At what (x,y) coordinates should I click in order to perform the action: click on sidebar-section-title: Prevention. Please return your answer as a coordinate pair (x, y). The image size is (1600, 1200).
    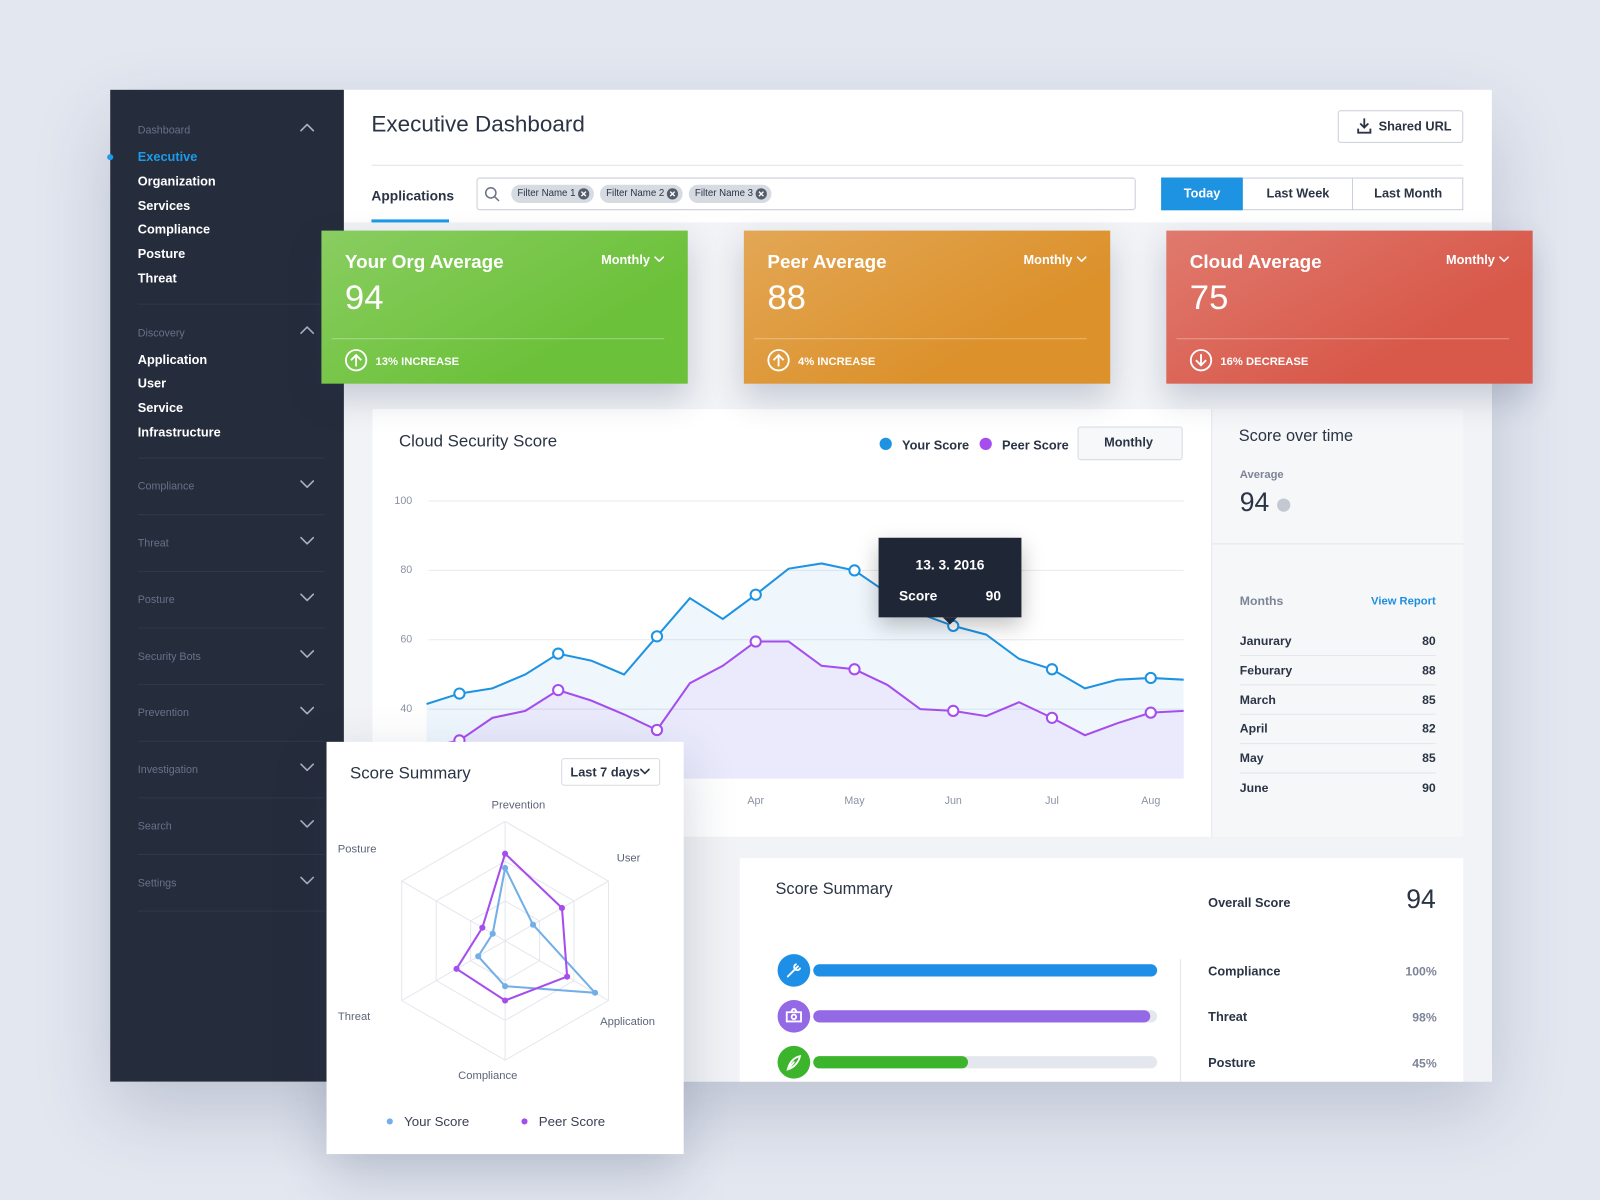
    Looking at the image, I should click on (163, 713).